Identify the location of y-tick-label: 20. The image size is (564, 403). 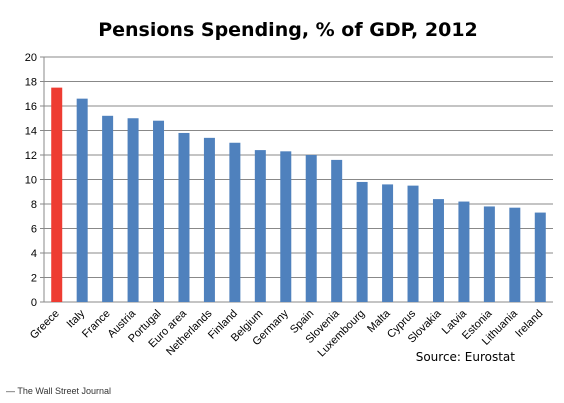
(31, 58).